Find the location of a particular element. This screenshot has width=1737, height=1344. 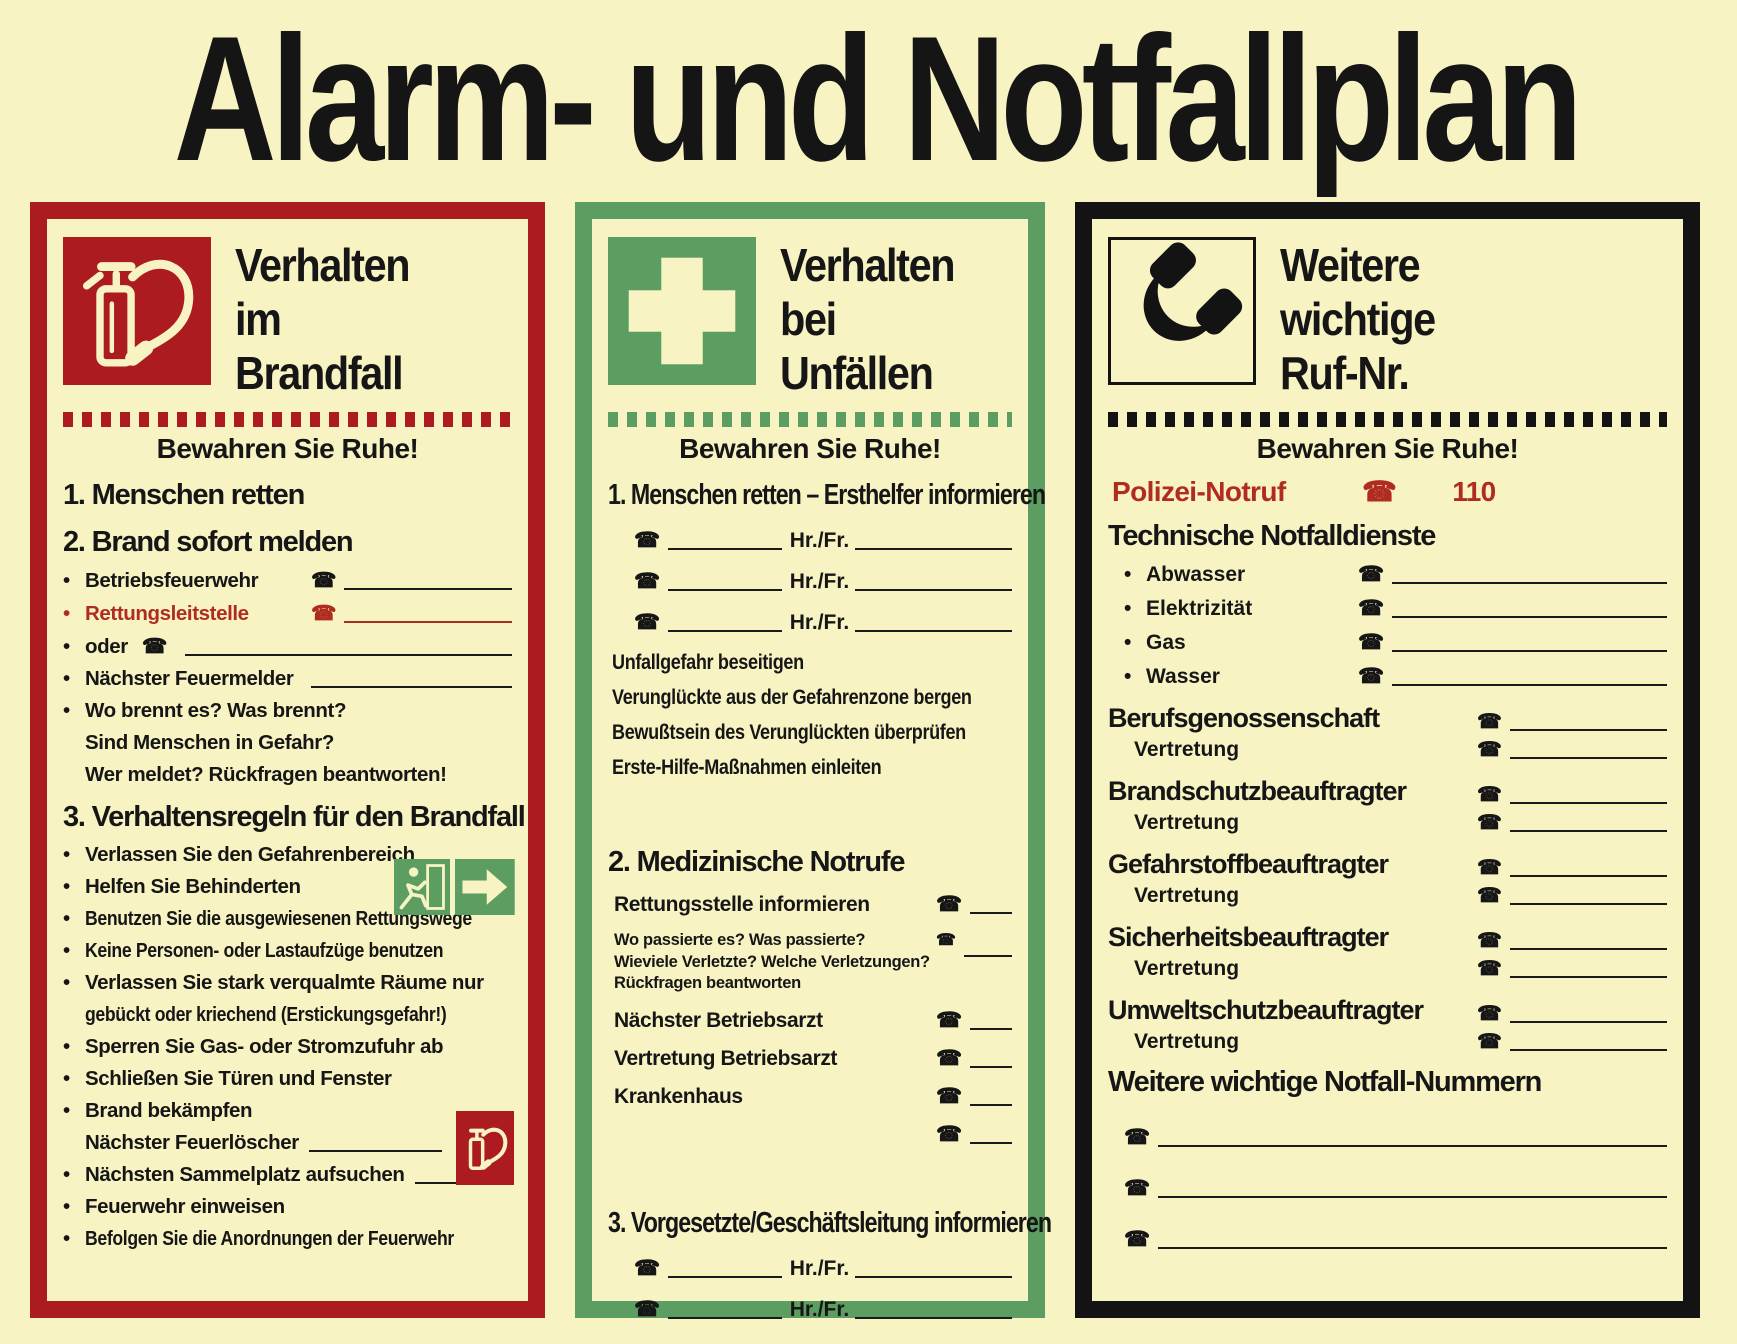

first-aid-cross-icon is located at coordinates (682, 311).